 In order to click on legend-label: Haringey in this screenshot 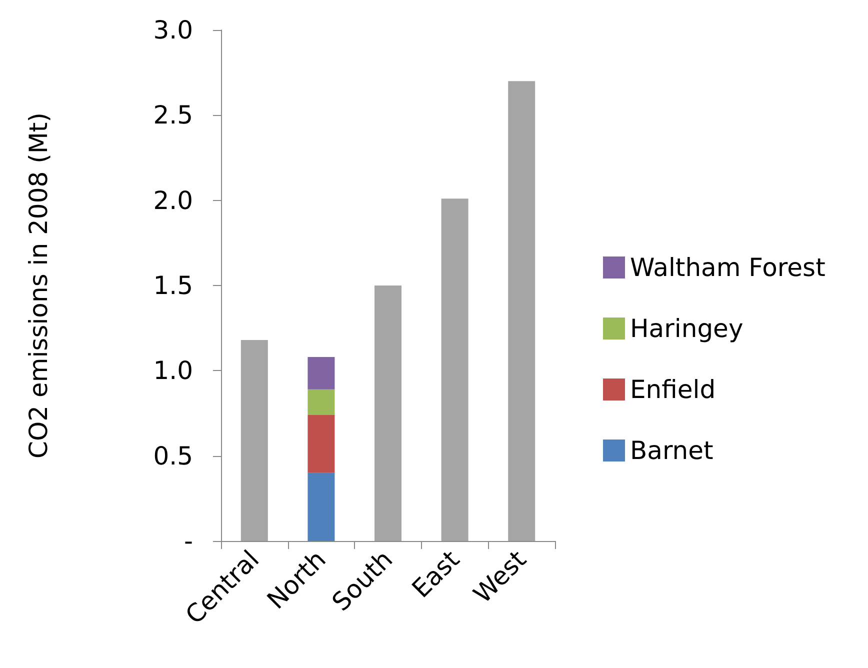, I will do `click(687, 328)`.